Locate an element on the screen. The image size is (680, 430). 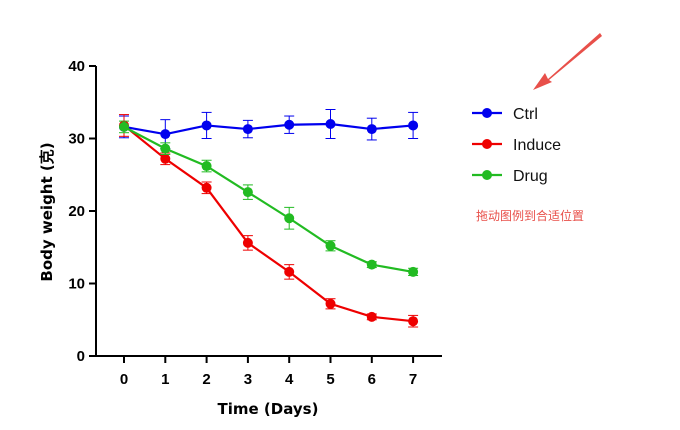
x-tick-label: 3 is located at coordinates (248, 379).